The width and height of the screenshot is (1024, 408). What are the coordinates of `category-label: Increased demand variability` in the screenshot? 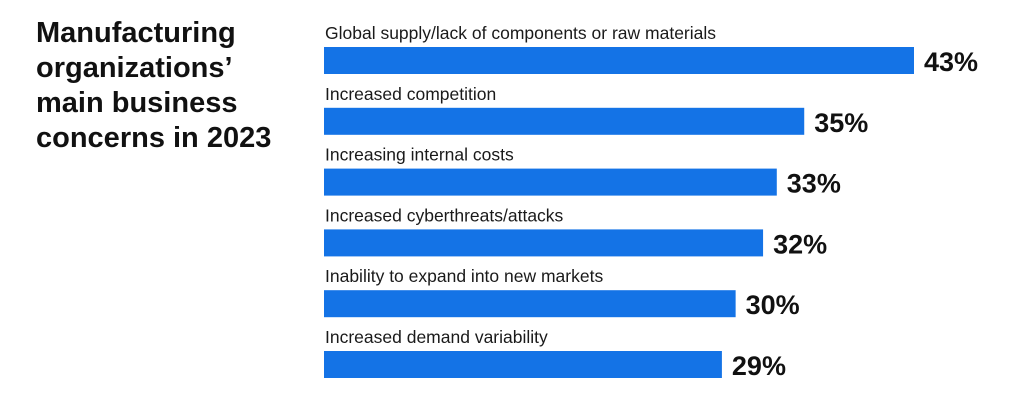 It's located at (436, 337).